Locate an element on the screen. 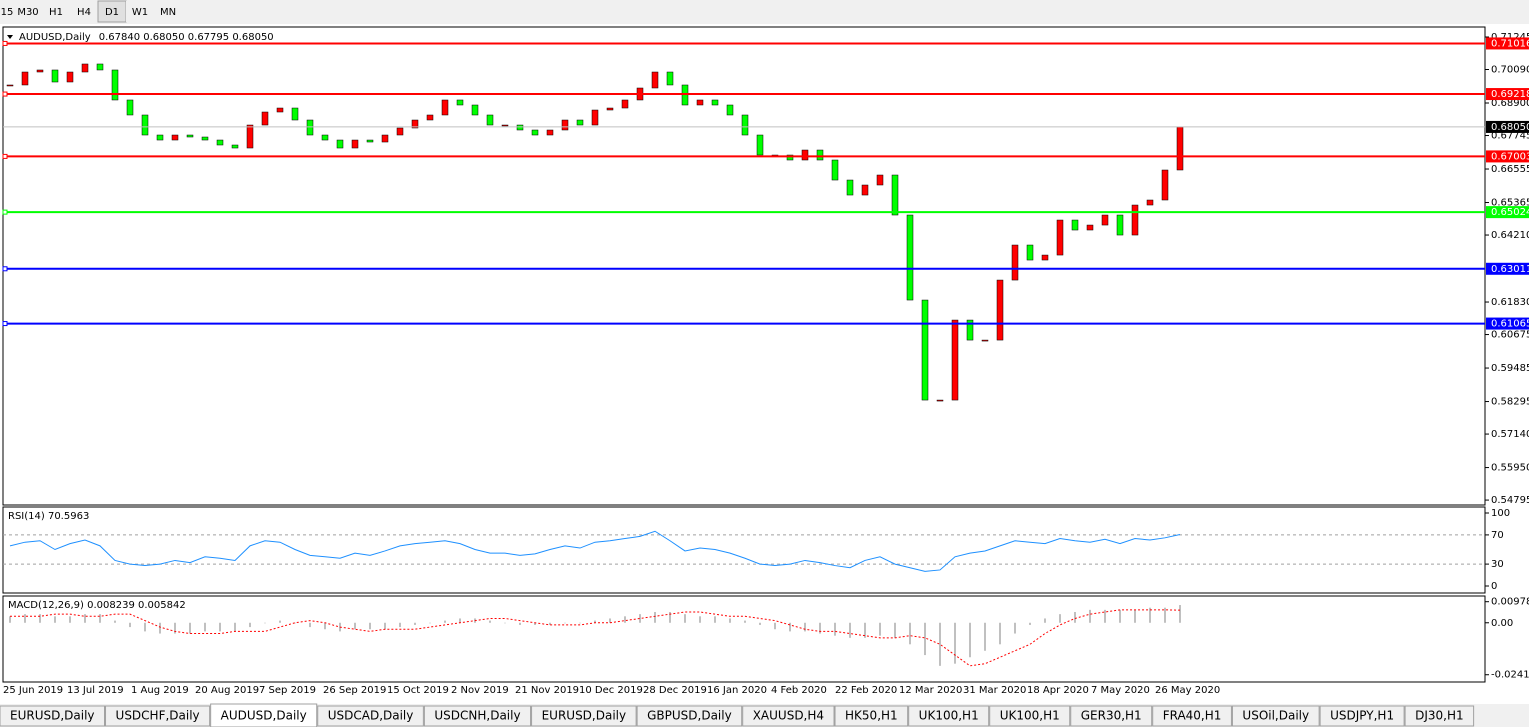 Image resolution: width=1529 pixels, height=727 pixels. timeframe-label: H1 is located at coordinates (56, 12).